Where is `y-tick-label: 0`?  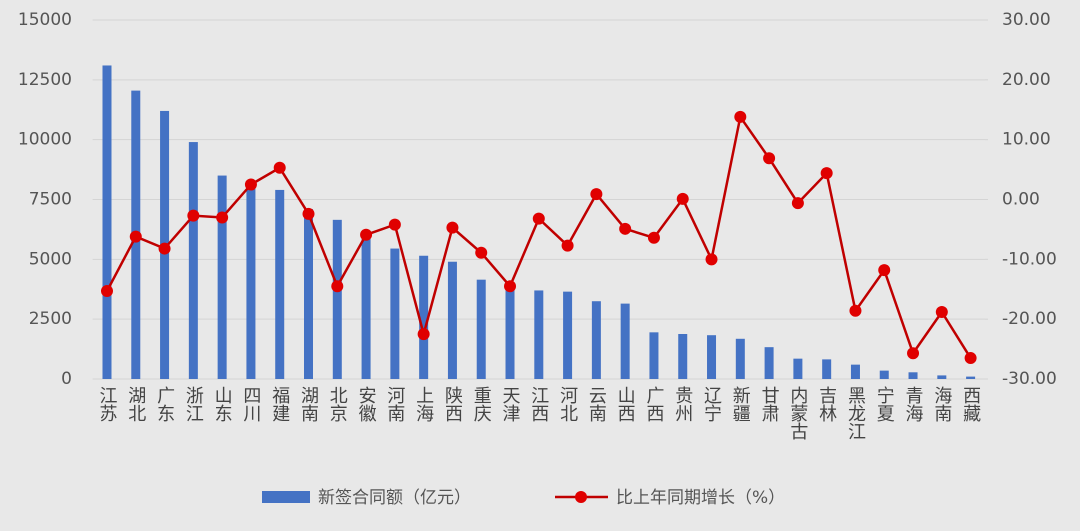 y-tick-label: 0 is located at coordinates (66, 379).